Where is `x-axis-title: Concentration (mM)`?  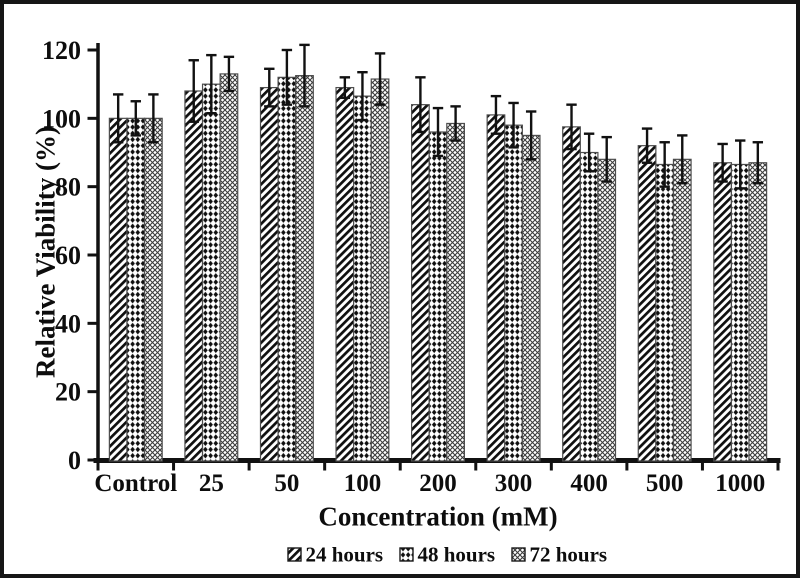 x-axis-title: Concentration (mM) is located at coordinates (438, 516).